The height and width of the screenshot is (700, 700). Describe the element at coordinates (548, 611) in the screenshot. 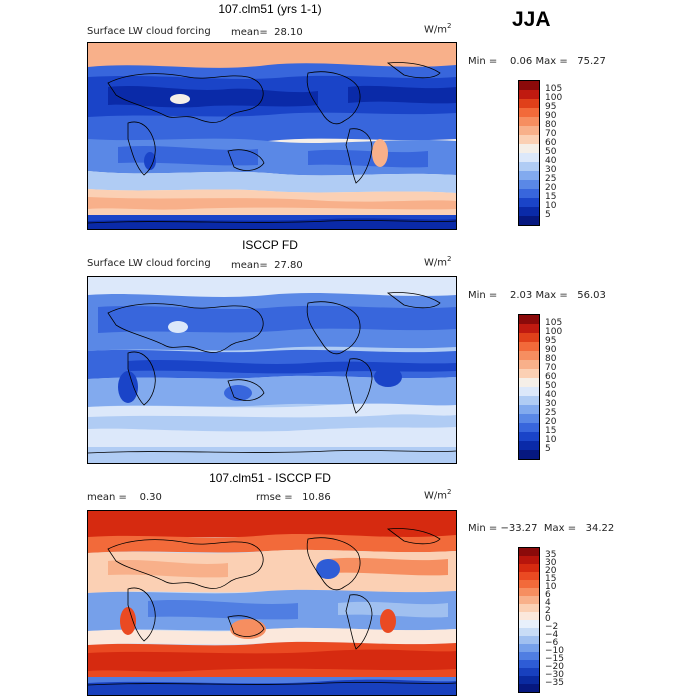

I see `colorbar-tick-label: 2` at that location.